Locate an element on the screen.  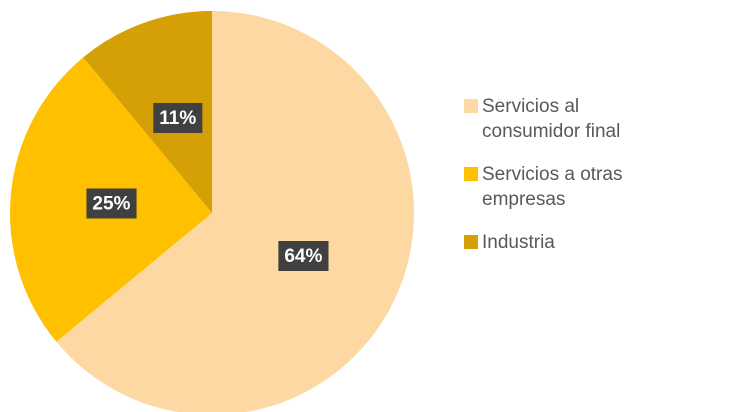
legend-label: Industria is located at coordinates (518, 242).